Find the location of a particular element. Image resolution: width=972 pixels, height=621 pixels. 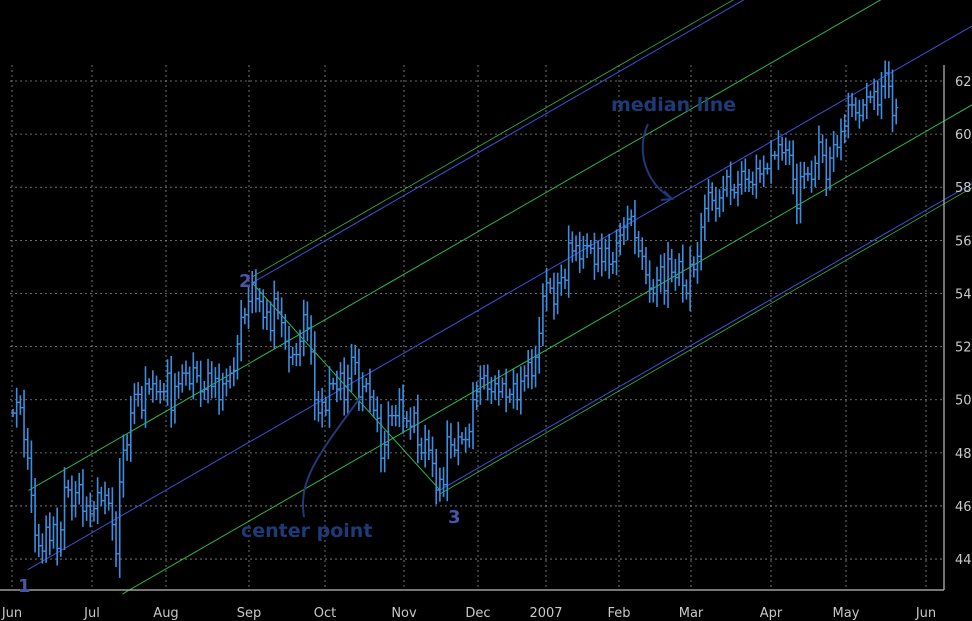

median-line-annotation: median line is located at coordinates (673, 105).